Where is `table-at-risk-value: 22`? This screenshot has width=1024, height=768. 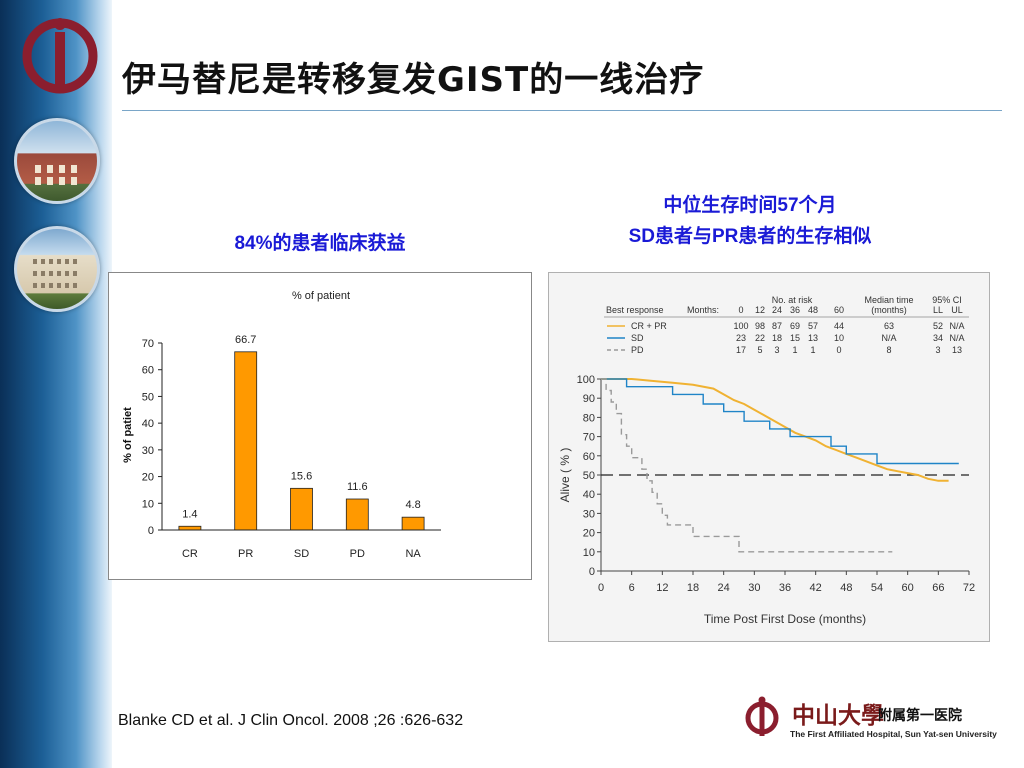 table-at-risk-value: 22 is located at coordinates (760, 338).